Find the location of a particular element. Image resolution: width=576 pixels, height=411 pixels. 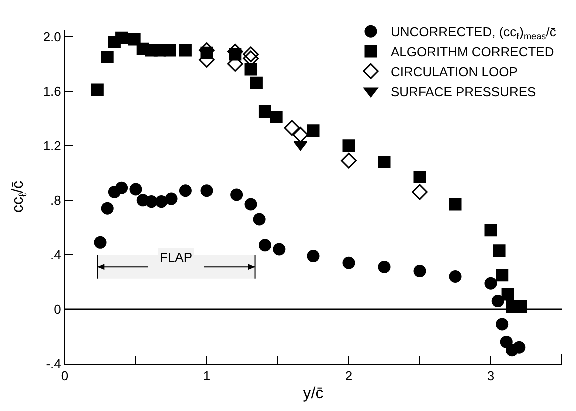

x-tick-label: 1 is located at coordinates (207, 376).